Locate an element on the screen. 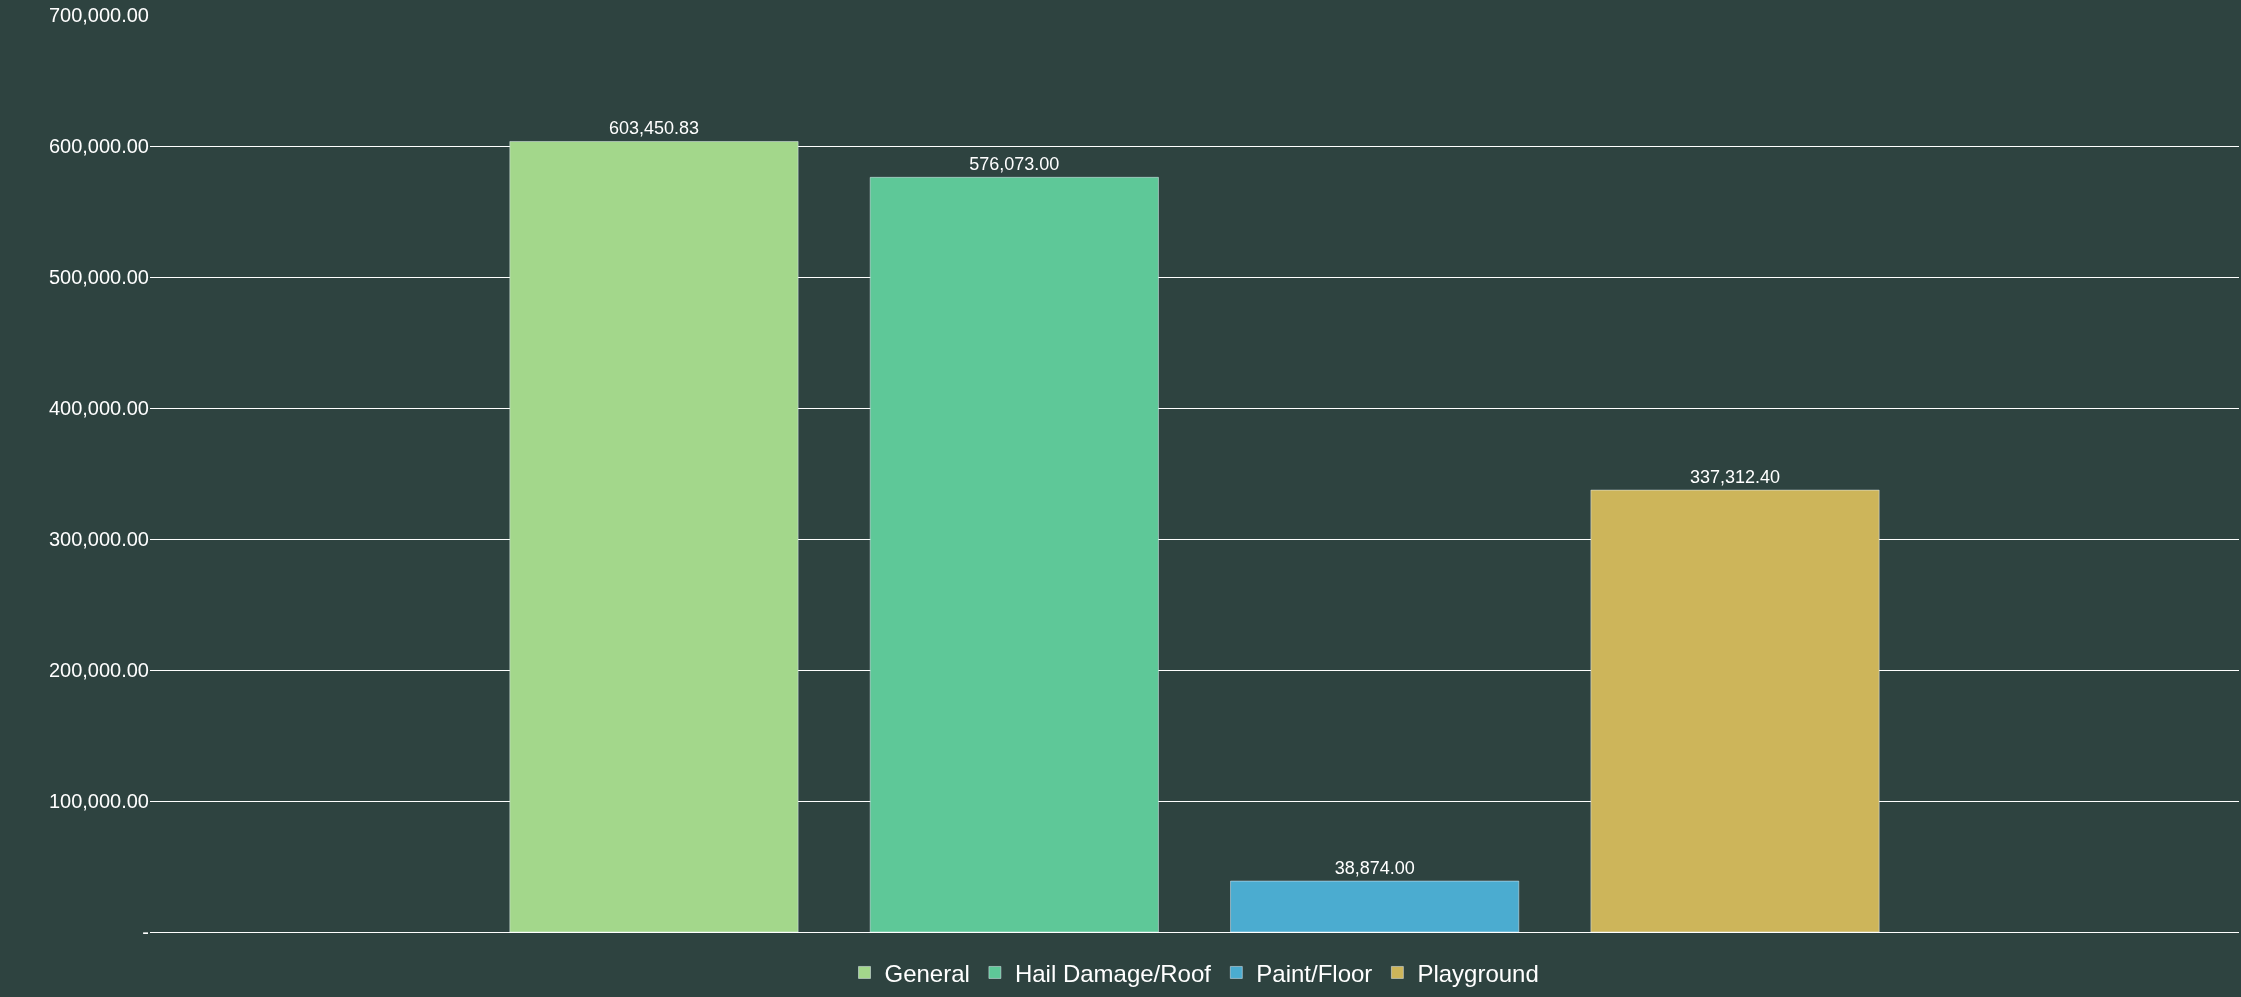 The width and height of the screenshot is (2241, 997). legend-label: Hail Damage/Roof is located at coordinates (1113, 973).